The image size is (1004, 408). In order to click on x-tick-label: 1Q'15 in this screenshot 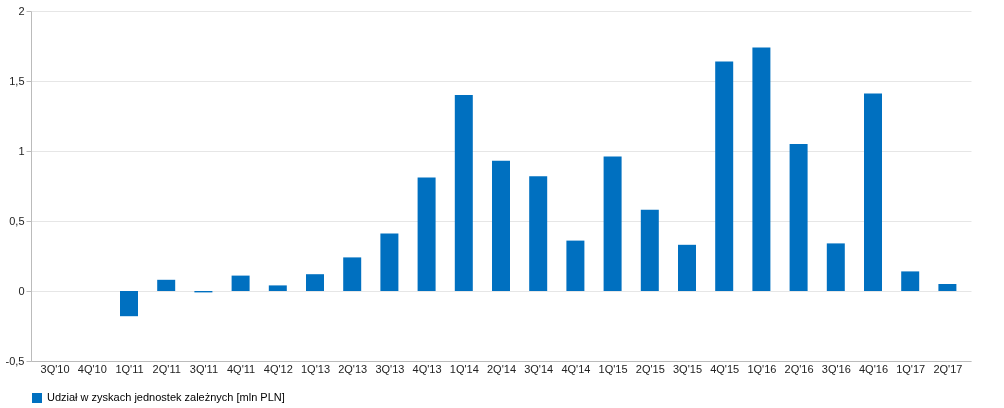, I will do `click(613, 368)`.